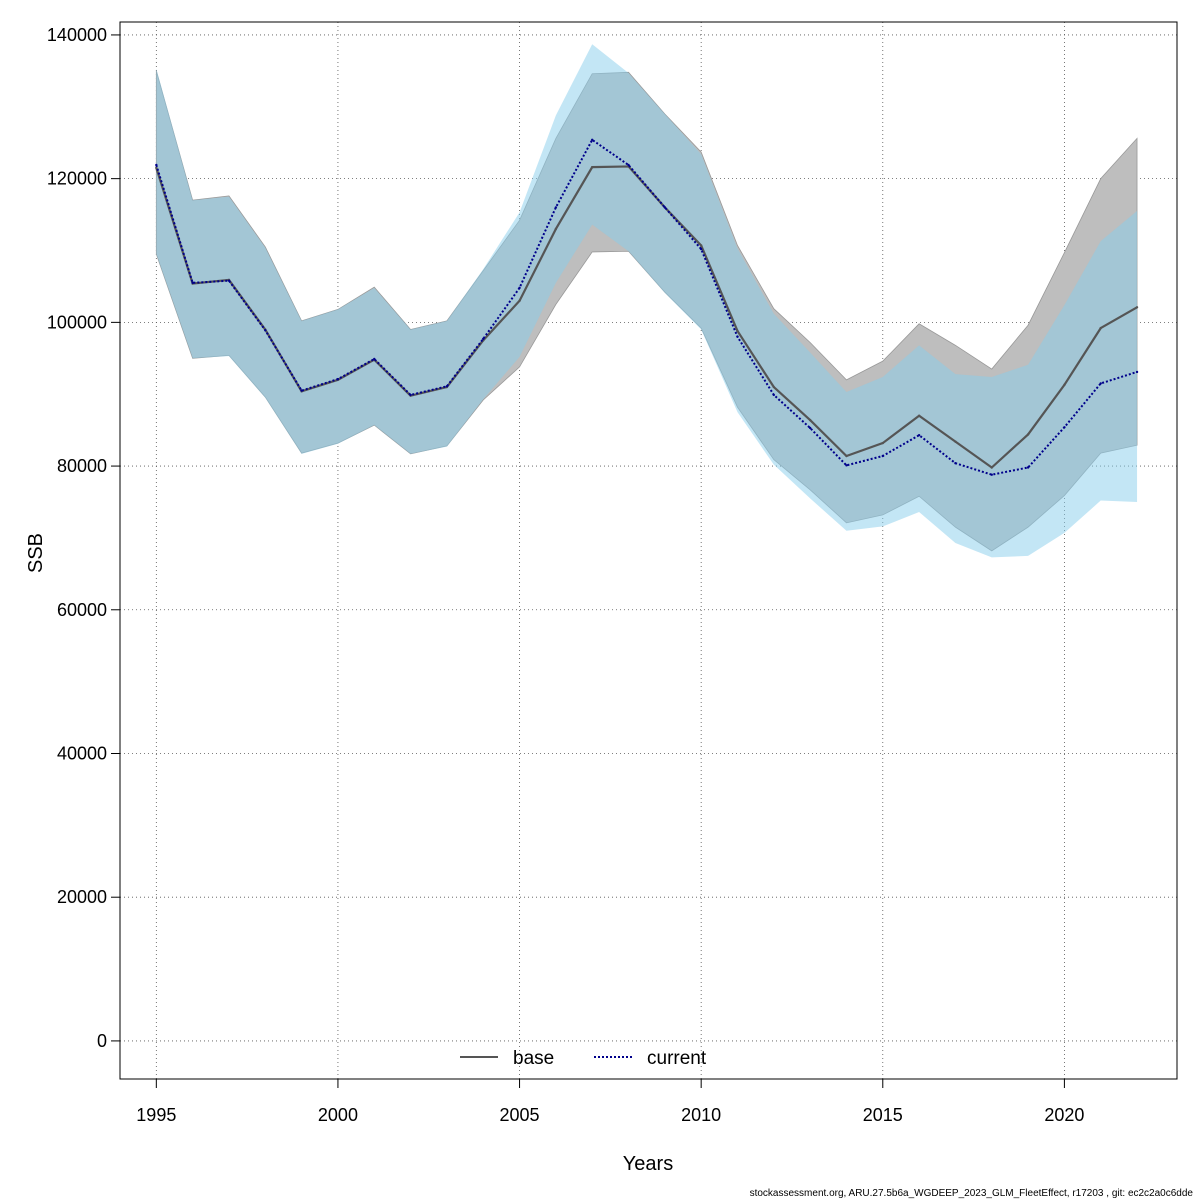  Describe the element at coordinates (82, 610) in the screenshot. I see `y-tick-label: 60000` at that location.